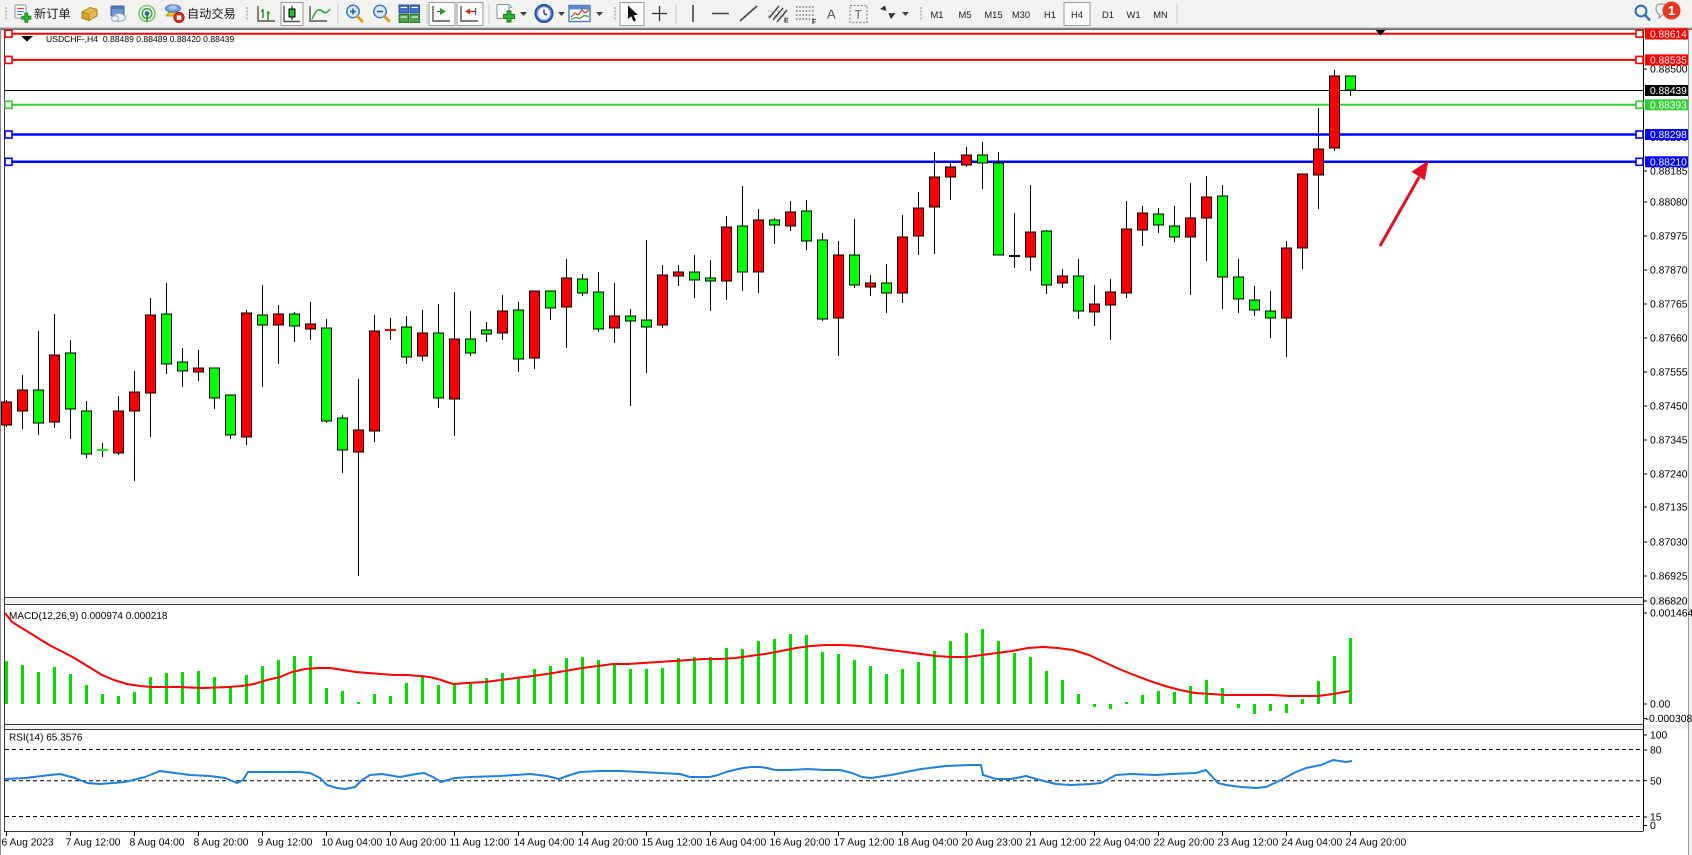  What do you see at coordinates (814, 22) in the screenshot?
I see `svg-text: F` at bounding box center [814, 22].